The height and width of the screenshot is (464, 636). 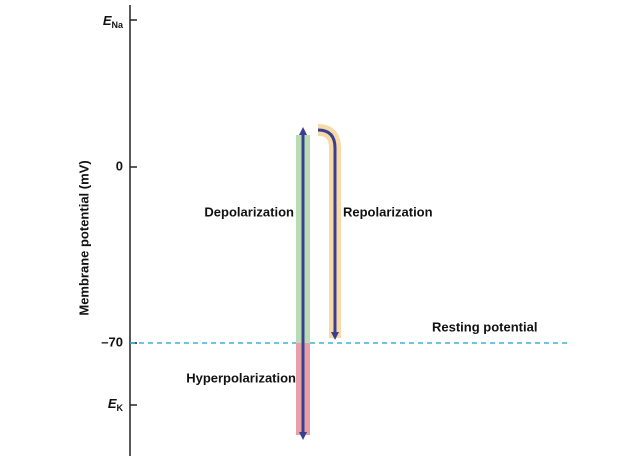 I want to click on tick-label: EK, so click(x=116, y=404).